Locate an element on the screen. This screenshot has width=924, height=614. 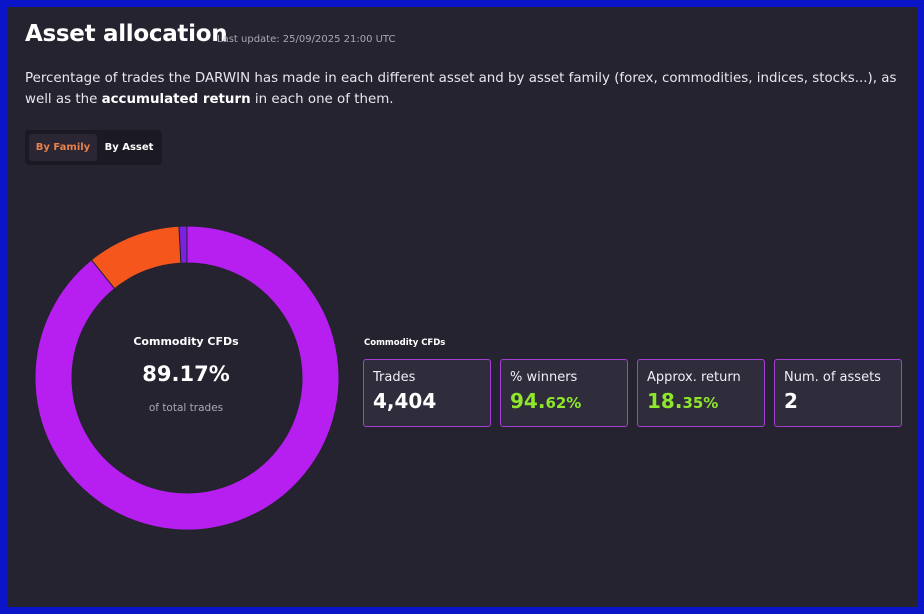
tab-by-asset: By Asset is located at coordinates (129, 147).